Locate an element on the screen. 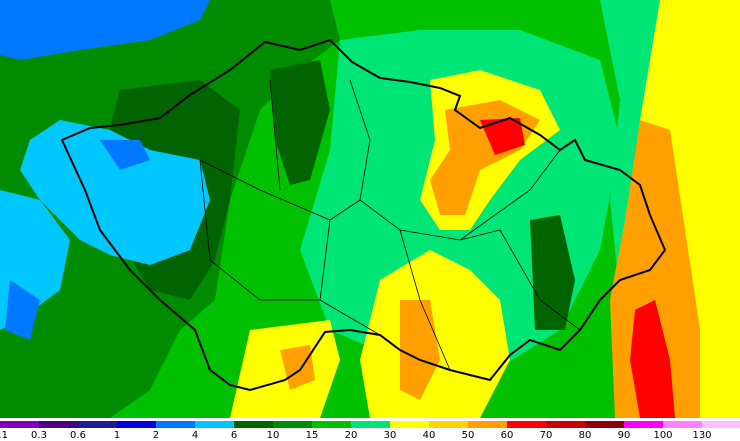  legend-label: 20 is located at coordinates (351, 435).